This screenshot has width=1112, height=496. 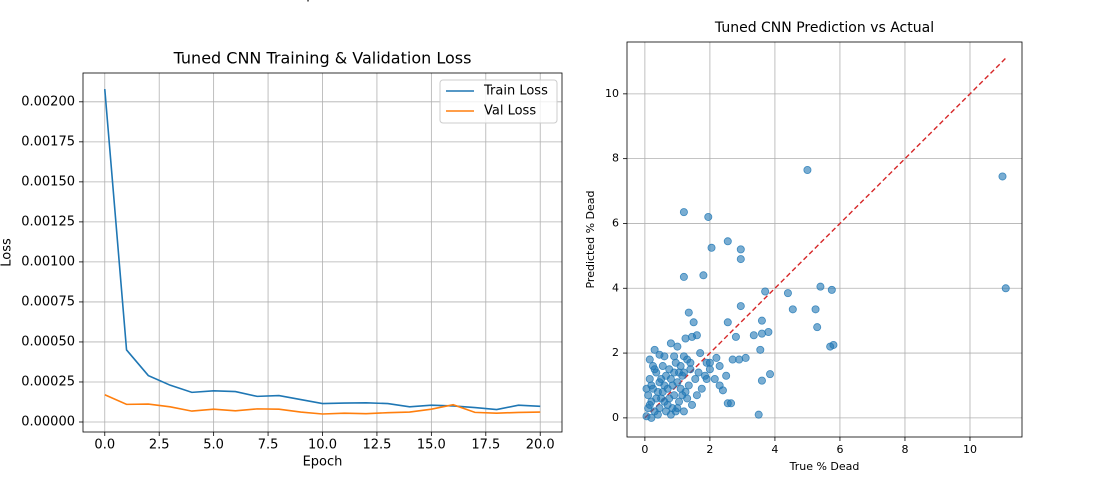 What do you see at coordinates (268, 445) in the screenshot?
I see `x-tick-label: 7.5` at bounding box center [268, 445].